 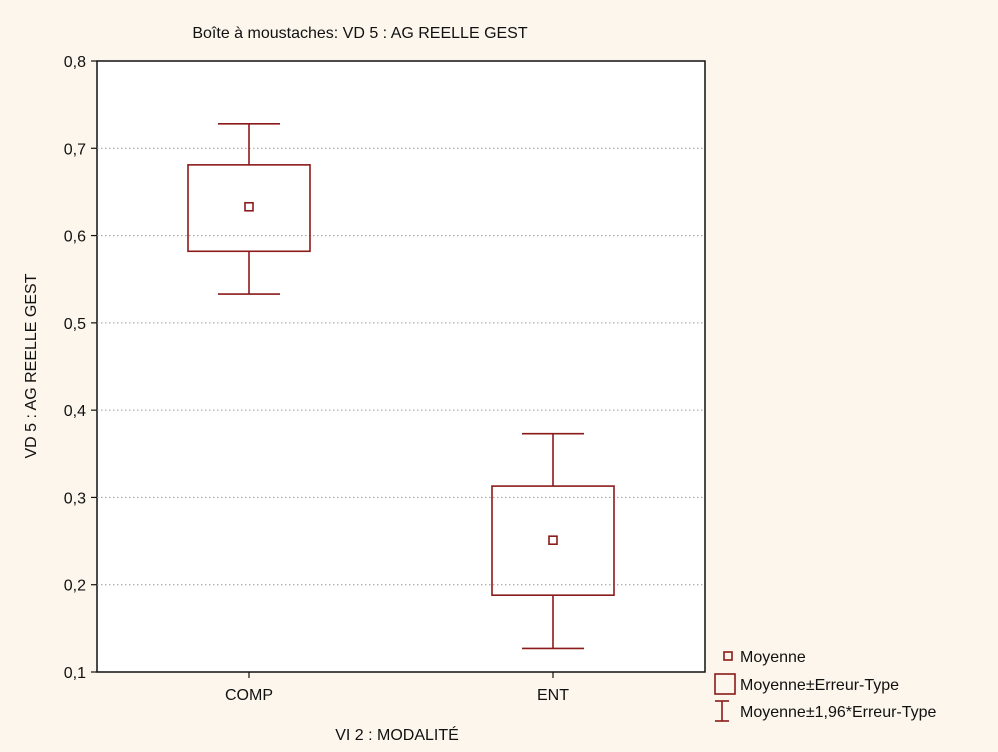 I want to click on legend-box-symbol, so click(x=725, y=684).